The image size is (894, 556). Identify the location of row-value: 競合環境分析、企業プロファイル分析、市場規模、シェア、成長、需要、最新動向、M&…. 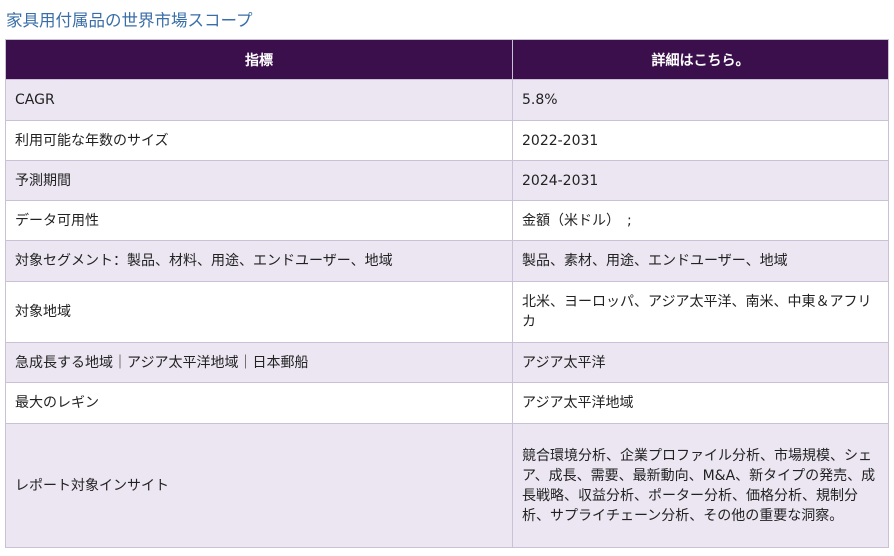
(700, 485).